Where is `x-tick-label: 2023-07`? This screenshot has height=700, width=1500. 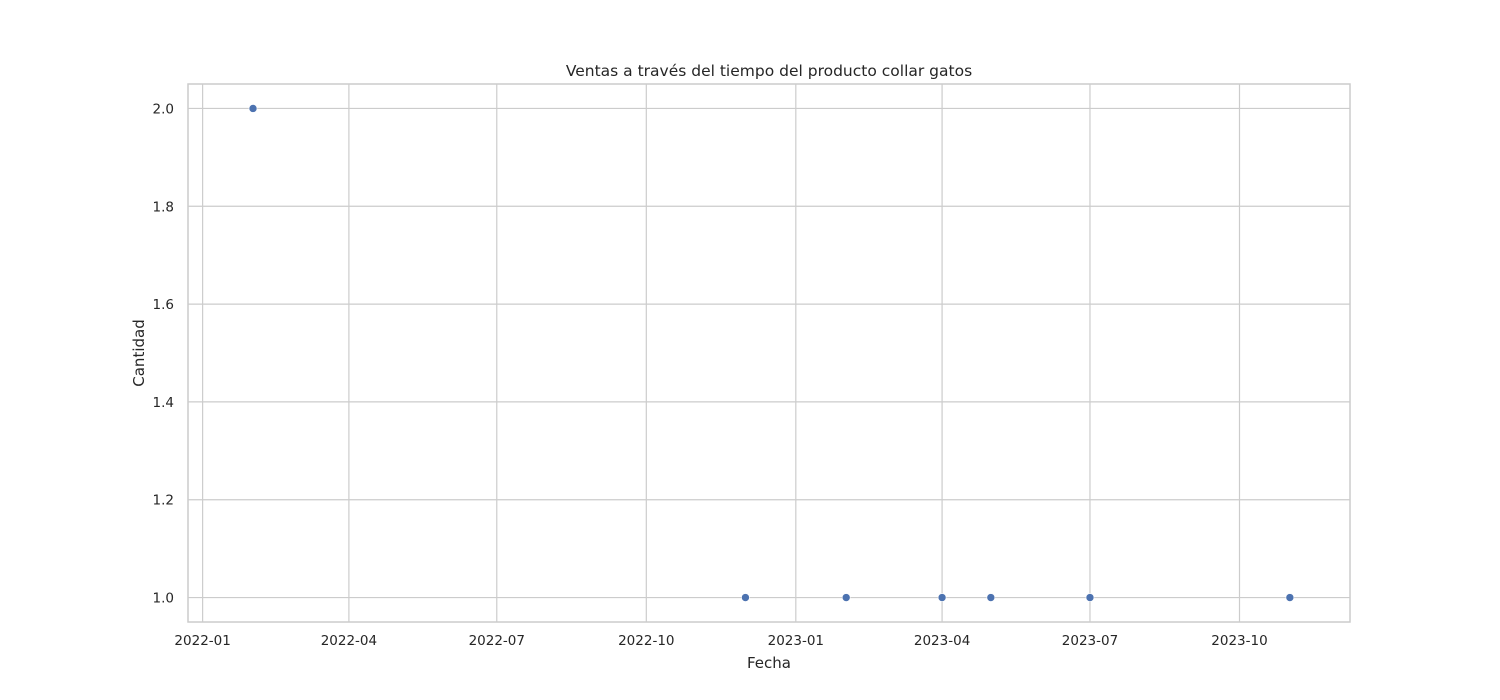
x-tick-label: 2023-07 is located at coordinates (1090, 641).